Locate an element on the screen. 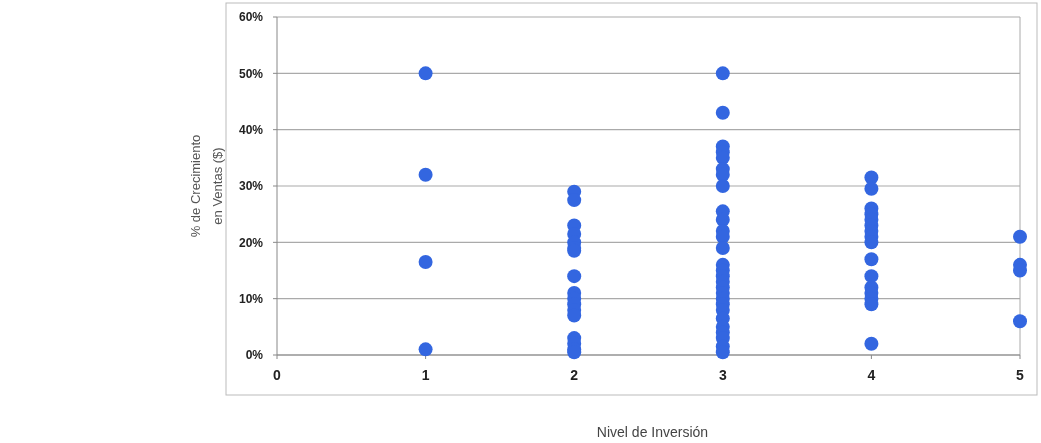 This screenshot has height=443, width=1041. x-tick-label: 2 is located at coordinates (574, 375).